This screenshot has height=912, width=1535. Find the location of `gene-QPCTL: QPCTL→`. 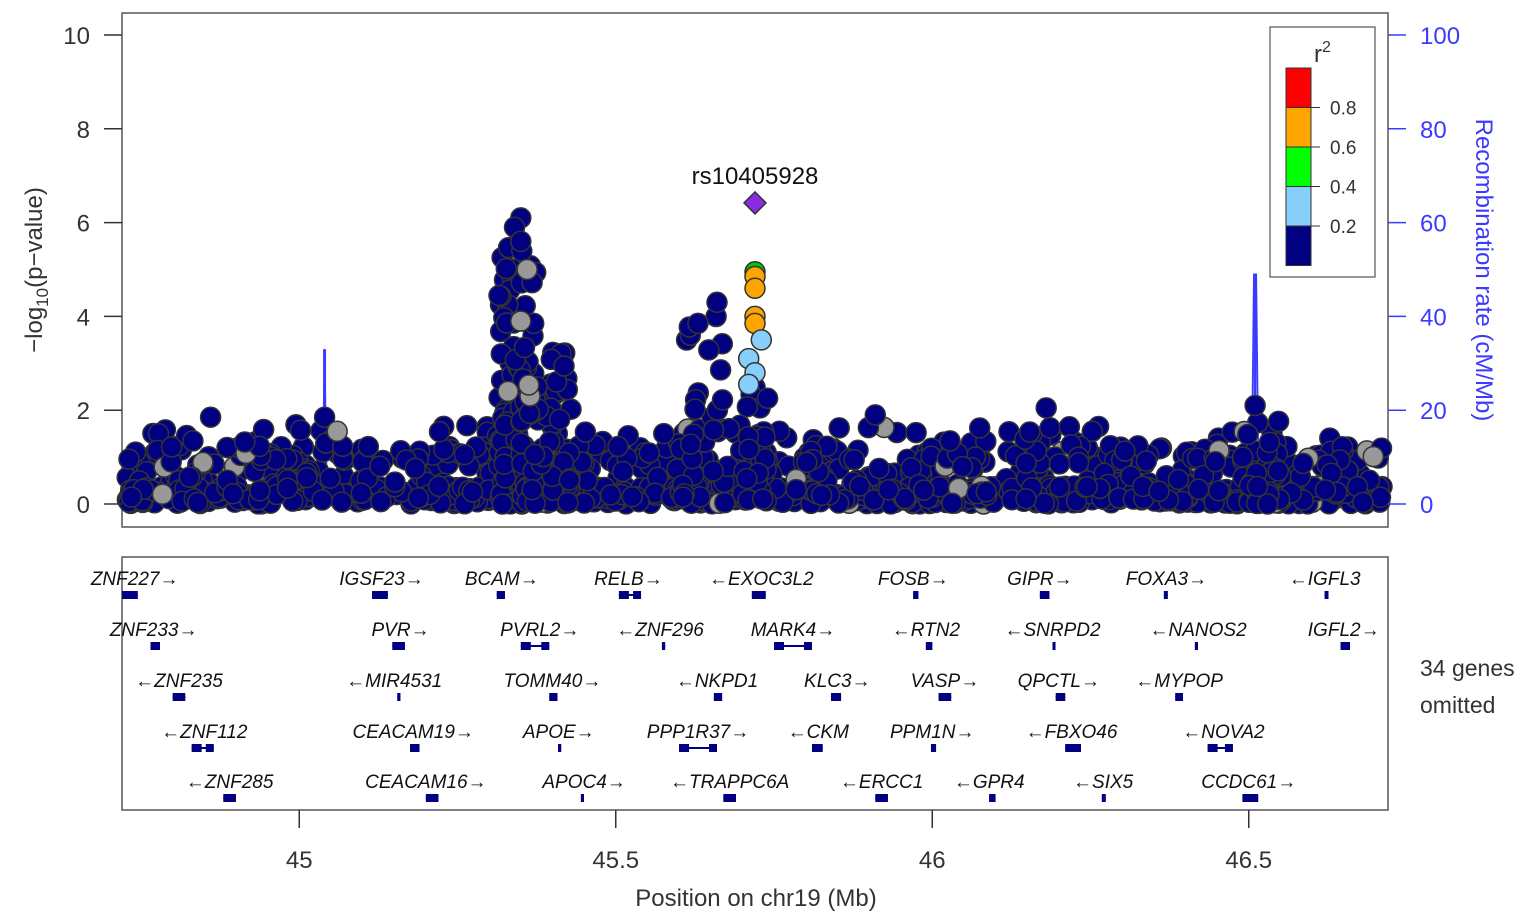

gene-QPCTL: QPCTL→ is located at coordinates (1059, 686).